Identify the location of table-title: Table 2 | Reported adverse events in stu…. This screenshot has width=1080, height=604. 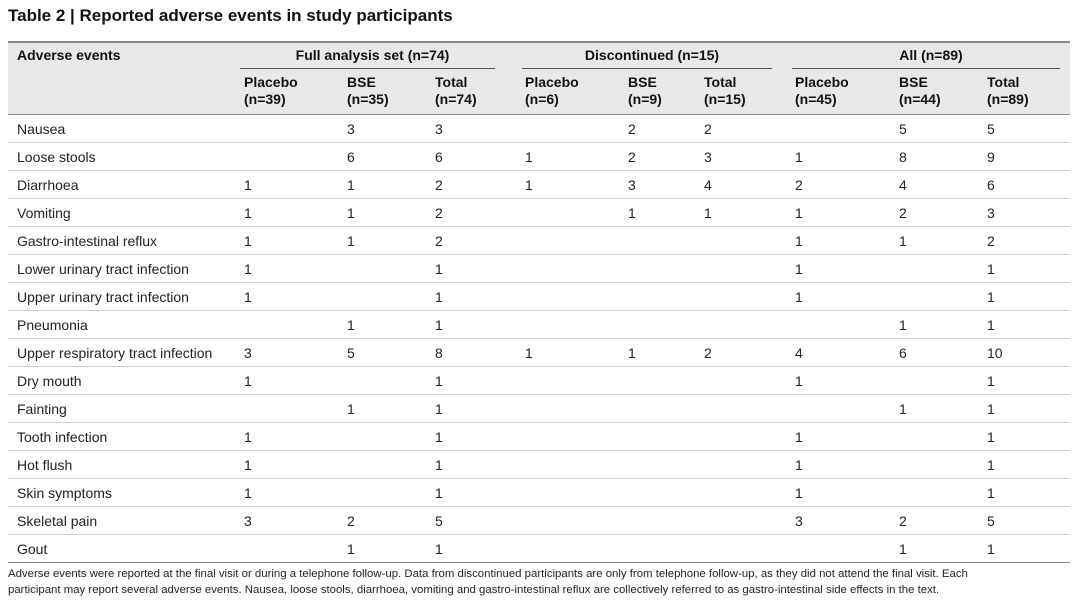
(230, 15).